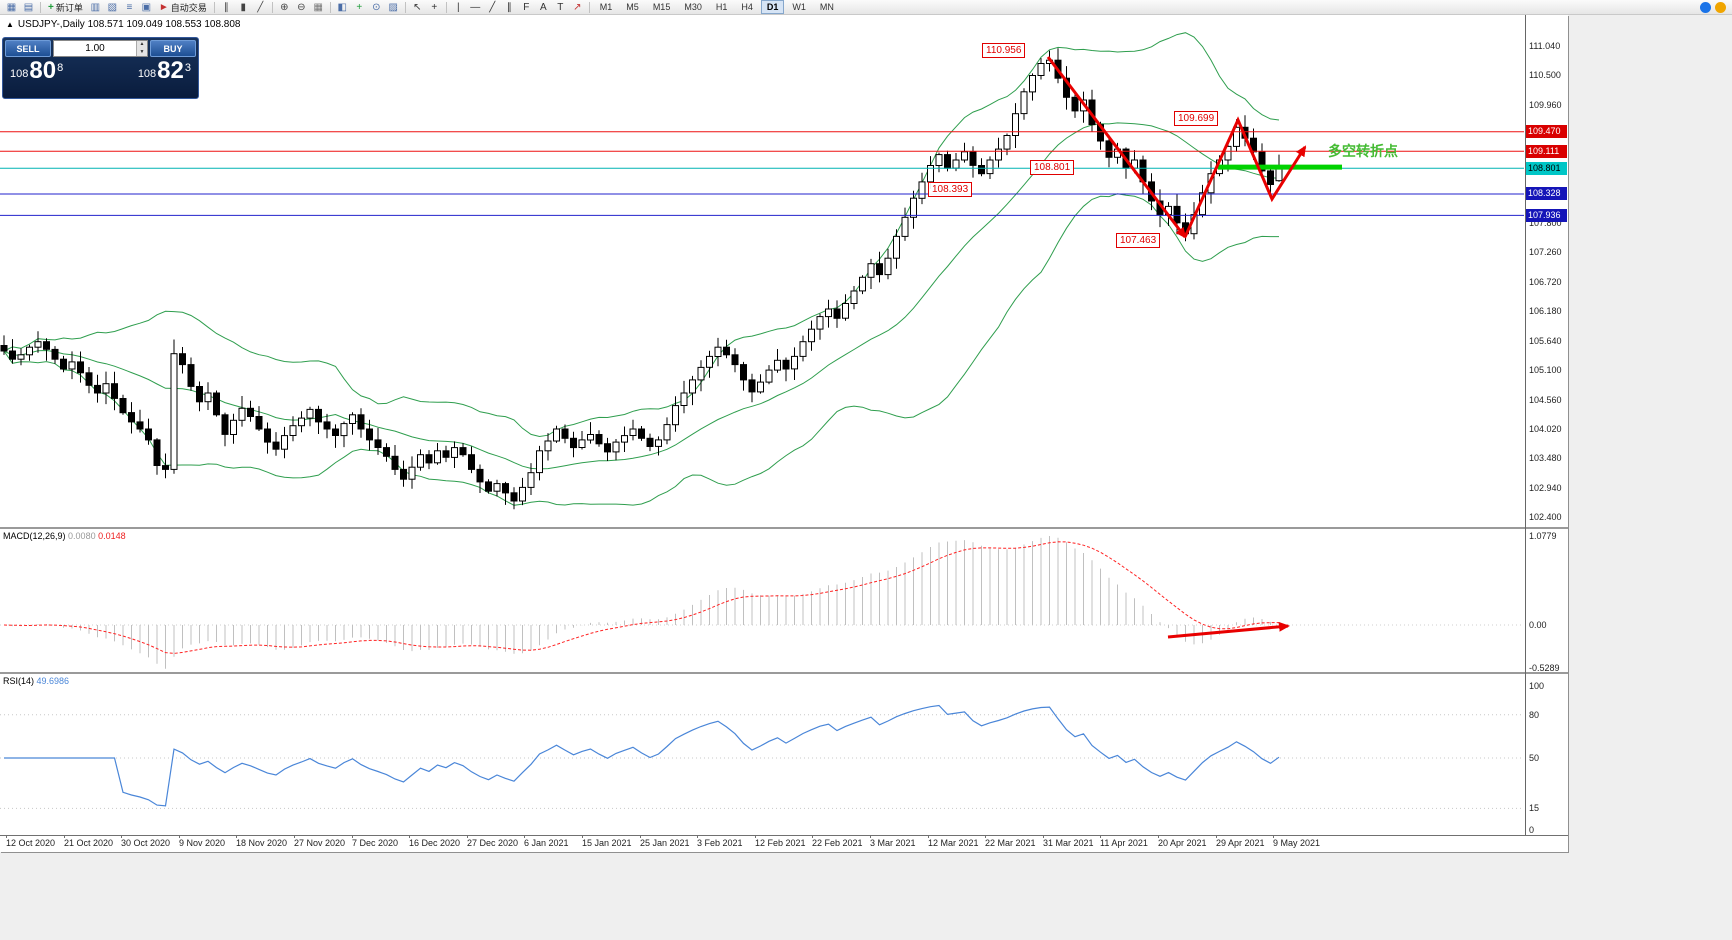 The width and height of the screenshot is (1732, 940). I want to click on alerts-icon, so click(1720, 7).